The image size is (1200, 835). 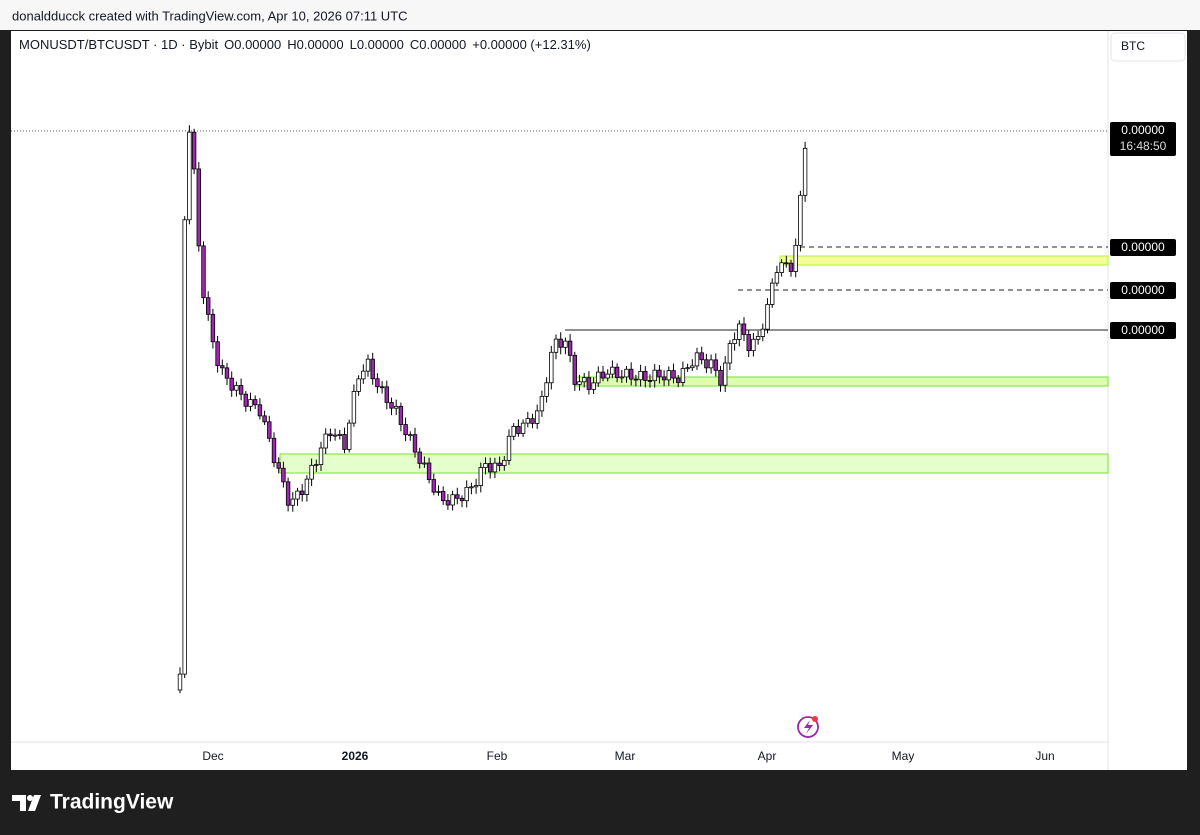 I want to click on time-label: Feb, so click(x=497, y=756).